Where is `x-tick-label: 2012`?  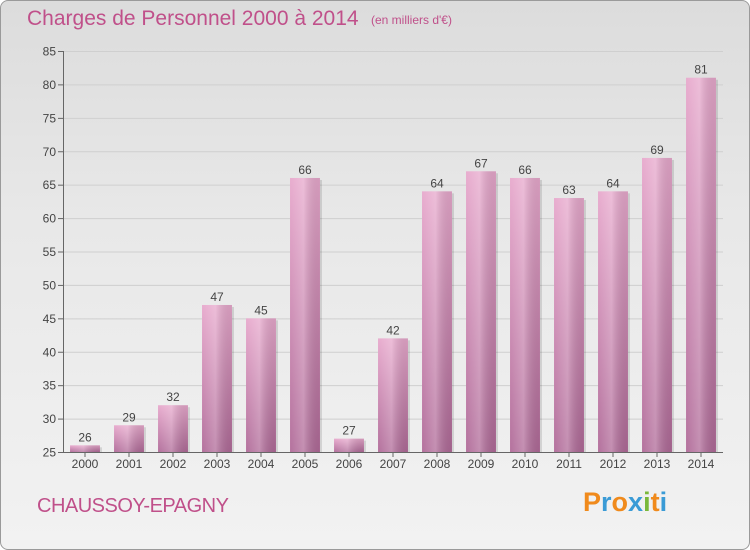
x-tick-label: 2012 is located at coordinates (613, 464).